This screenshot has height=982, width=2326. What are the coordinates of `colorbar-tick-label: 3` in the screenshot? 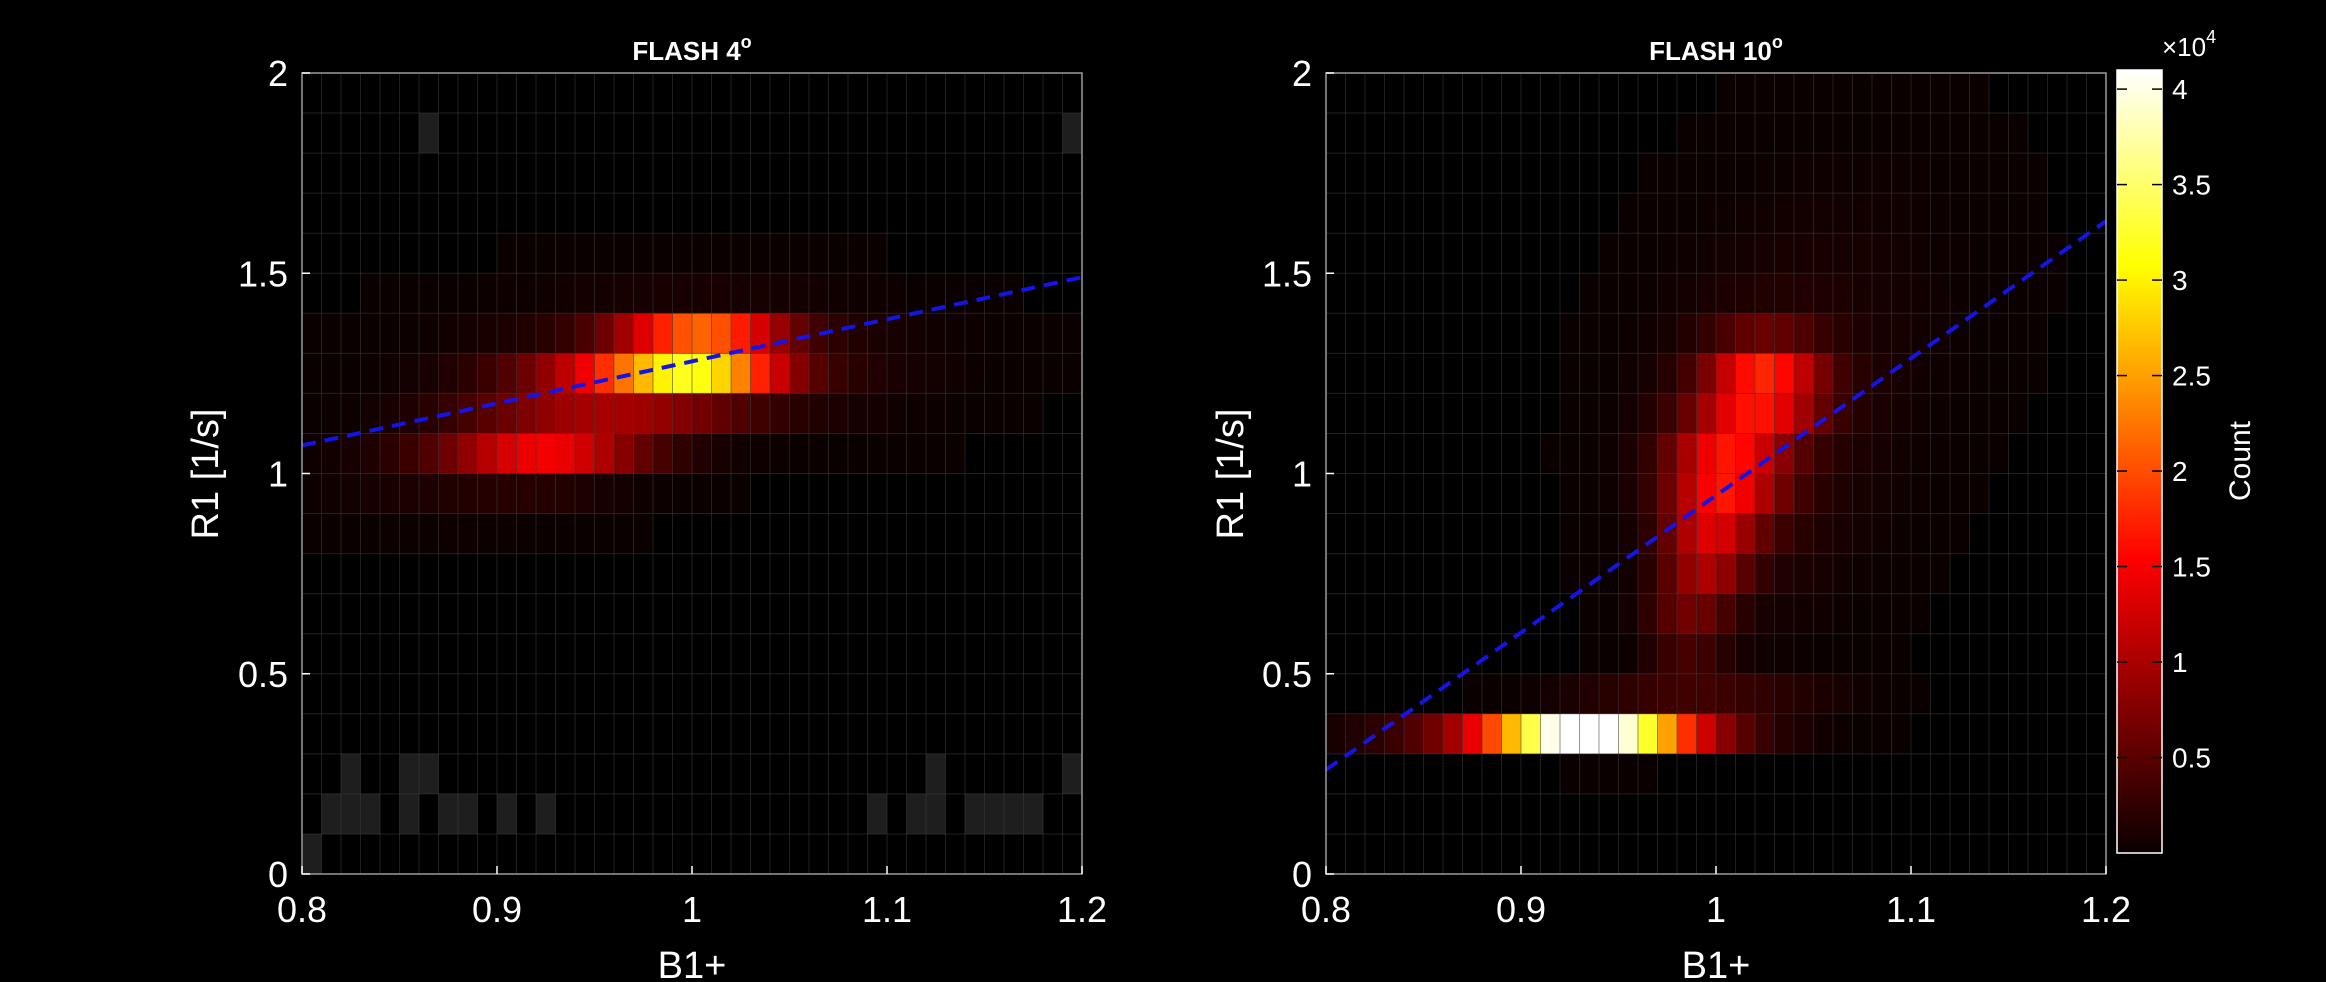 It's located at (2180, 280).